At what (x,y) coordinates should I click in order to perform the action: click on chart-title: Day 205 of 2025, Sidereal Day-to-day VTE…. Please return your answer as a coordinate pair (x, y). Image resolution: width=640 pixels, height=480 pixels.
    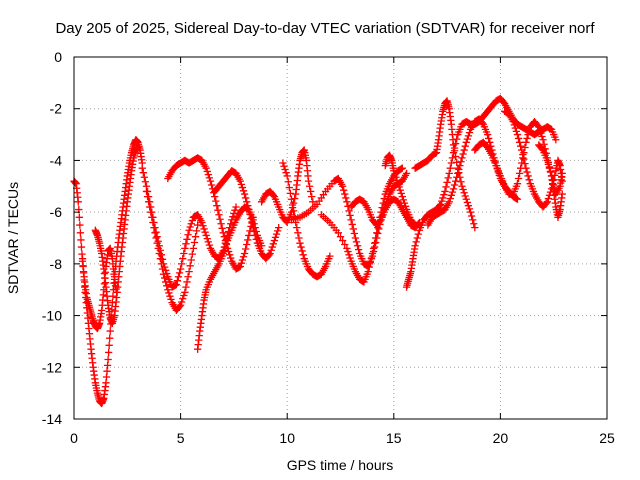
    Looking at the image, I should click on (325, 28).